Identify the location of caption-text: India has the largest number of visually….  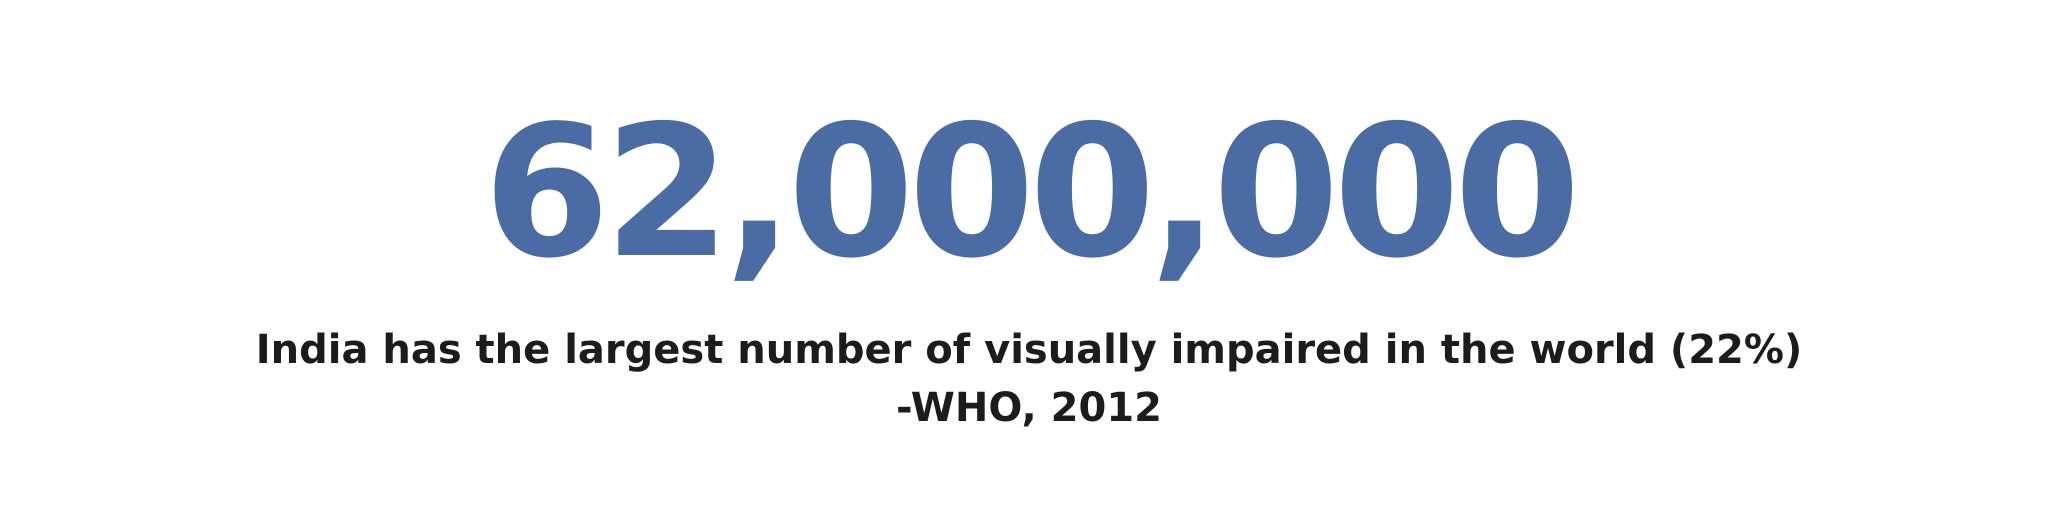
(1029, 350).